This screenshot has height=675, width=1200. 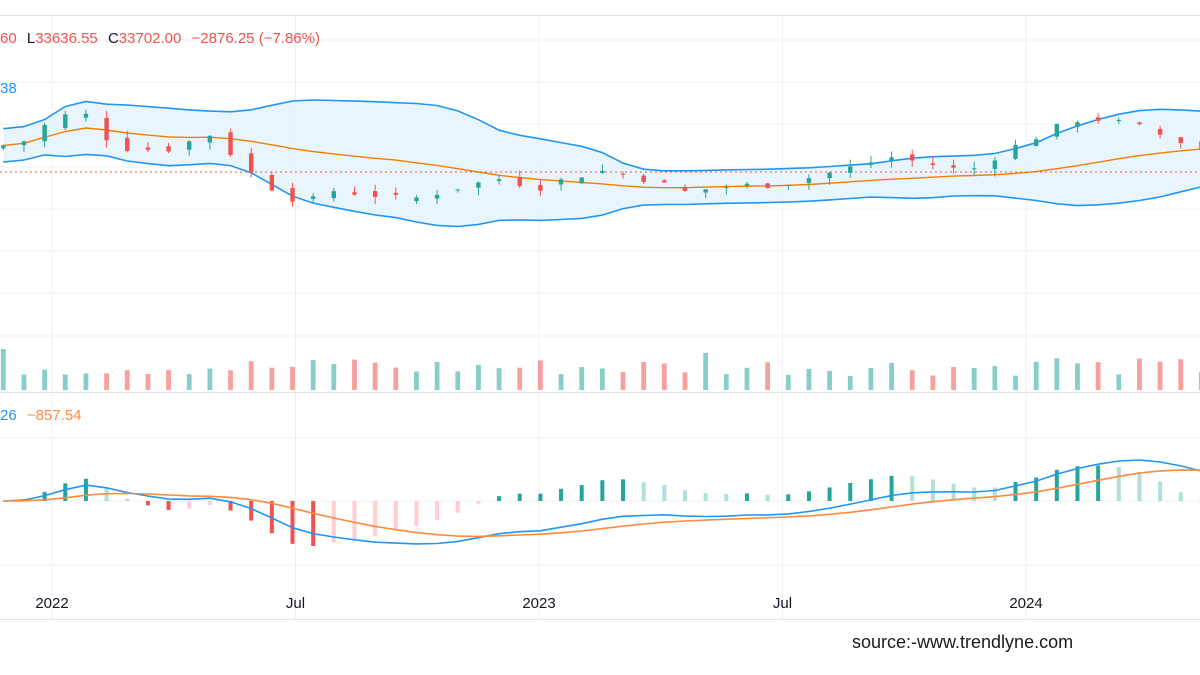 What do you see at coordinates (1025, 603) in the screenshot?
I see `x-tick-label: 2024` at bounding box center [1025, 603].